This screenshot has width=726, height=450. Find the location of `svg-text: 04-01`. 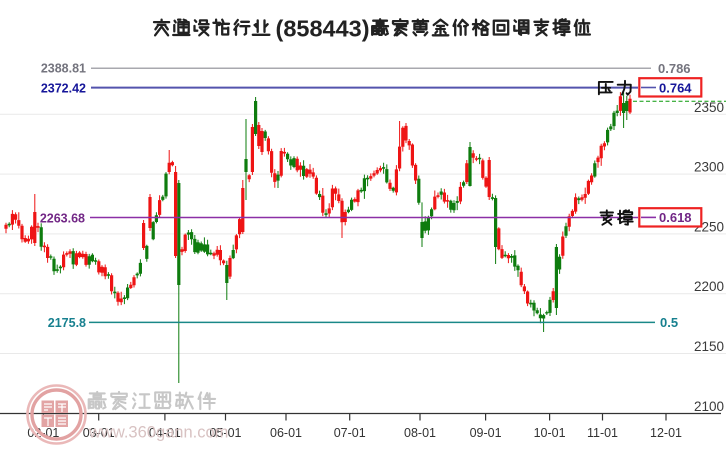

svg-text: 04-01 is located at coordinates (165, 433).